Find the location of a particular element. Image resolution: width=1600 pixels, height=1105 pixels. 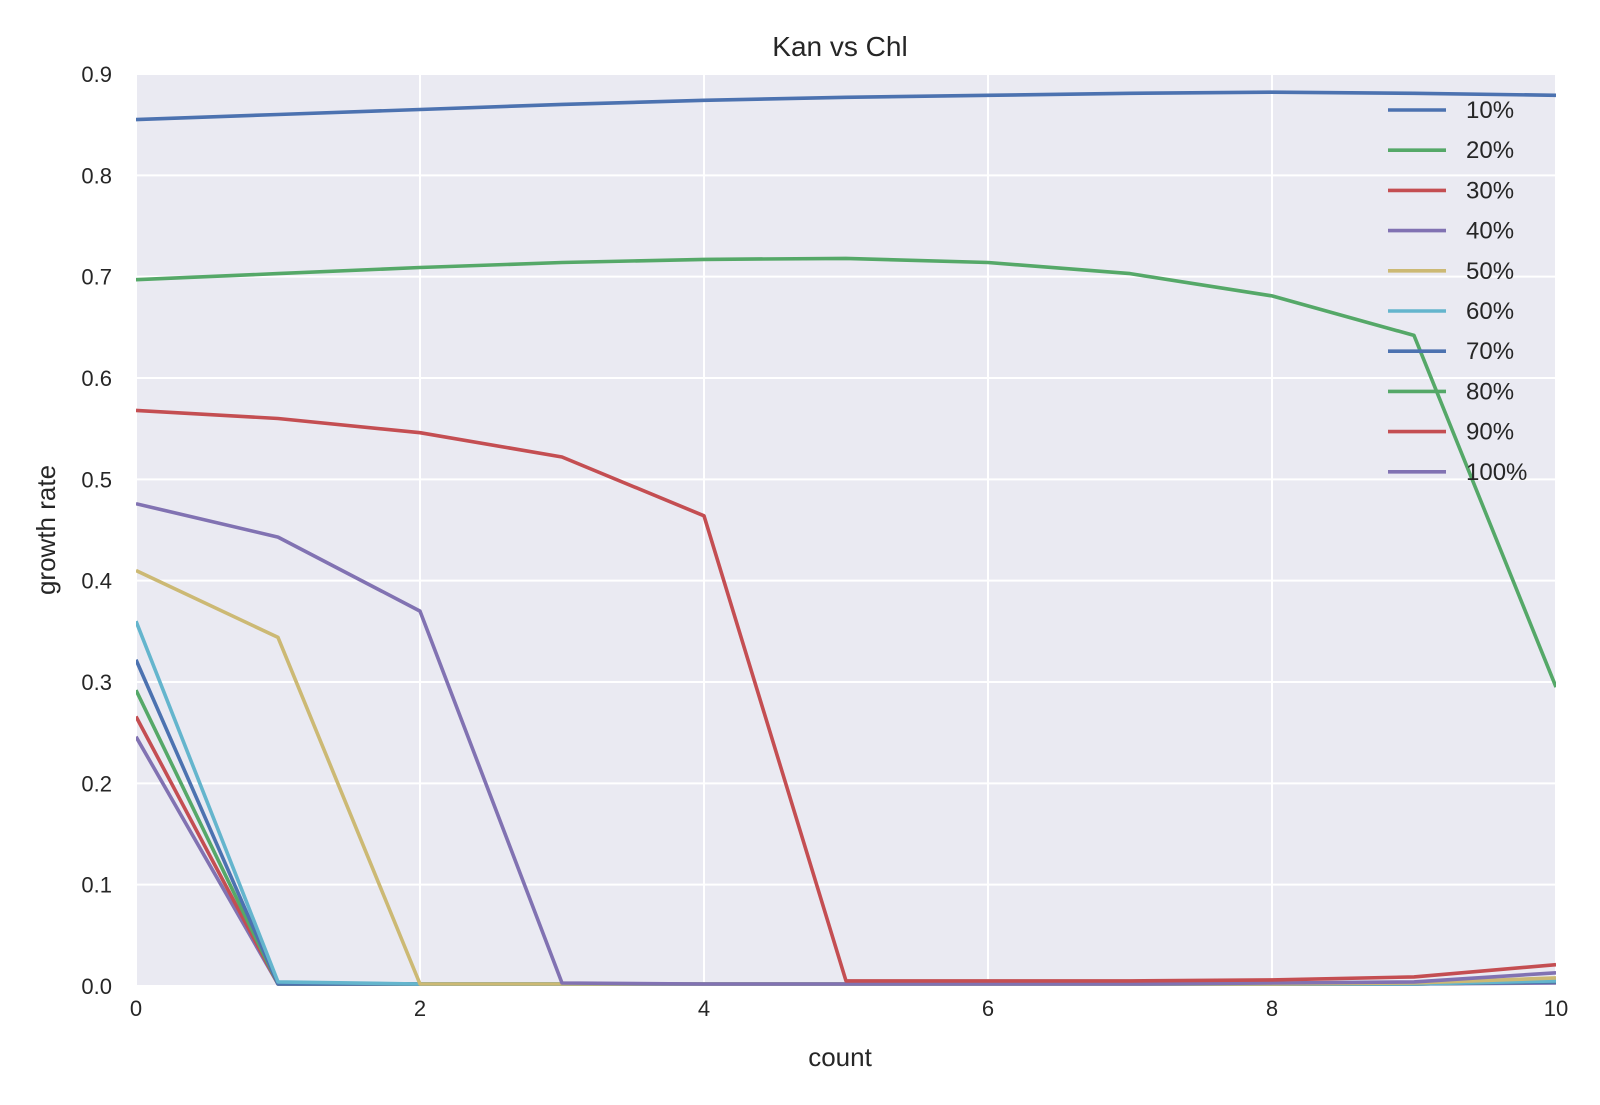

x-tick-label: 10 is located at coordinates (1556, 1008).